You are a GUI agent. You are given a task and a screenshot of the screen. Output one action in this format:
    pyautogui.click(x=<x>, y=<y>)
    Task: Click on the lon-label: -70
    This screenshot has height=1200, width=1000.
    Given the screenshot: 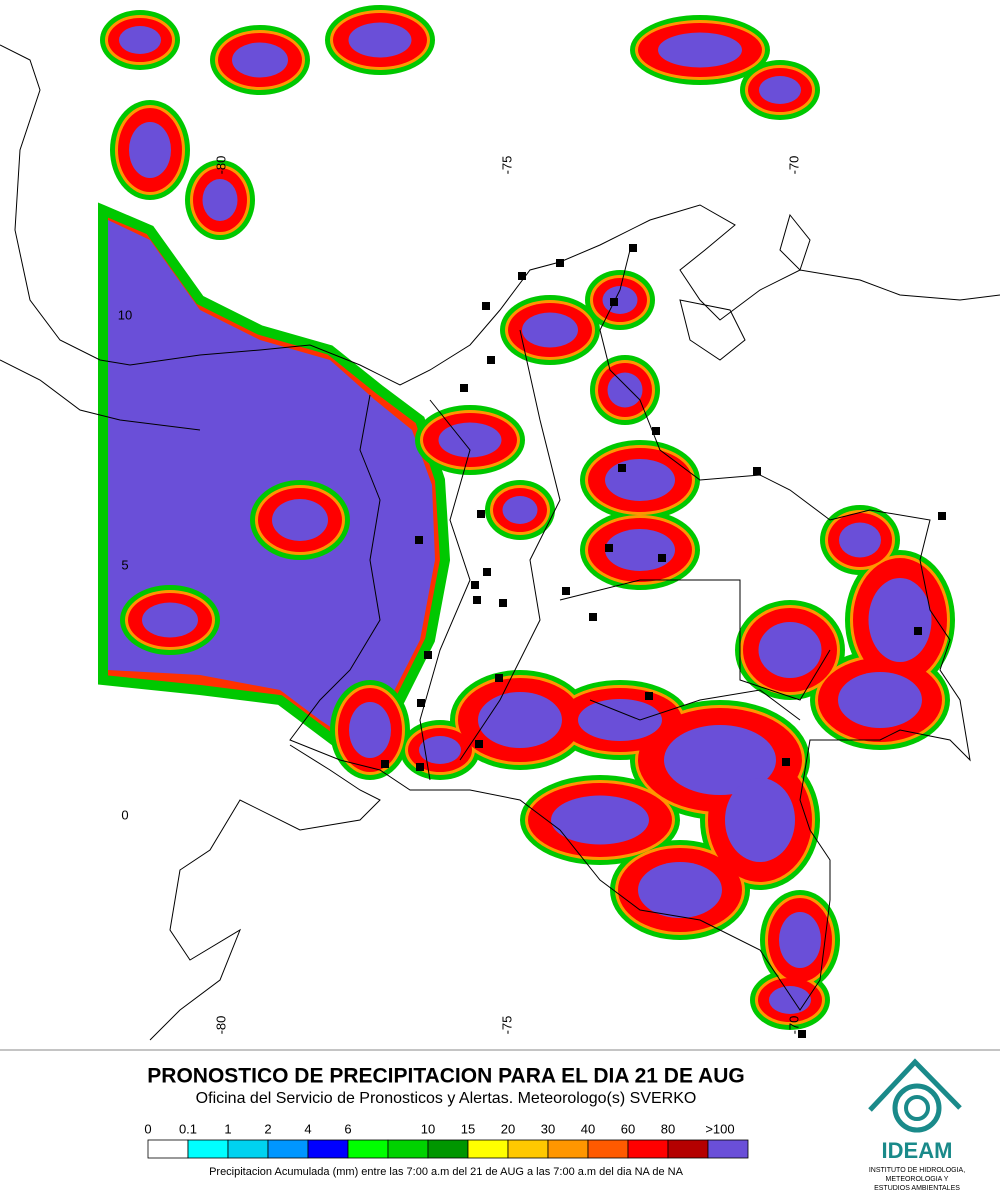 What is the action you would take?
    pyautogui.click(x=793, y=1025)
    